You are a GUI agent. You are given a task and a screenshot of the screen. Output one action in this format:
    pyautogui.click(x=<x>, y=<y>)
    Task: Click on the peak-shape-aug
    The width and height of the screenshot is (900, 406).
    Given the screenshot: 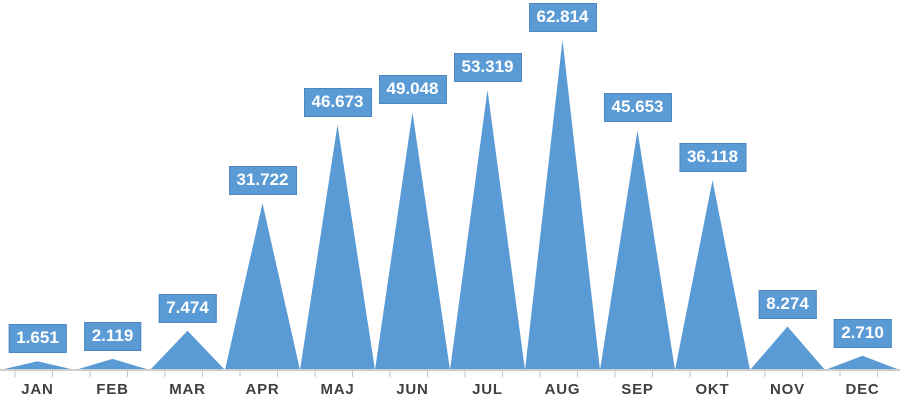 What is the action you would take?
    pyautogui.click(x=562, y=205)
    